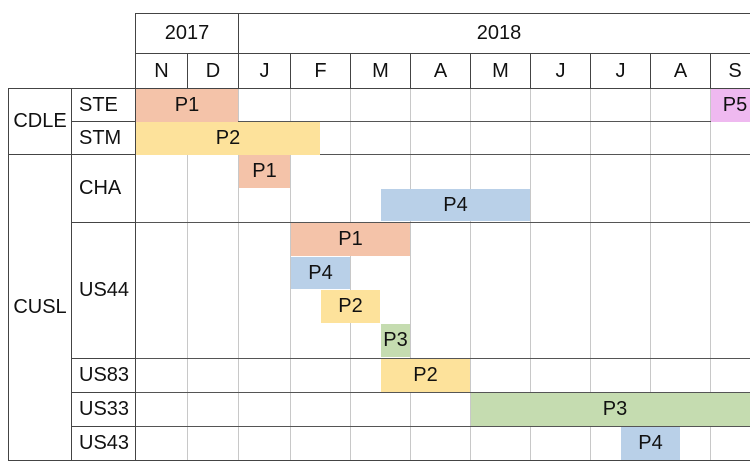  Describe the element at coordinates (103, 443) in the screenshot. I see `row-label: US43` at that location.